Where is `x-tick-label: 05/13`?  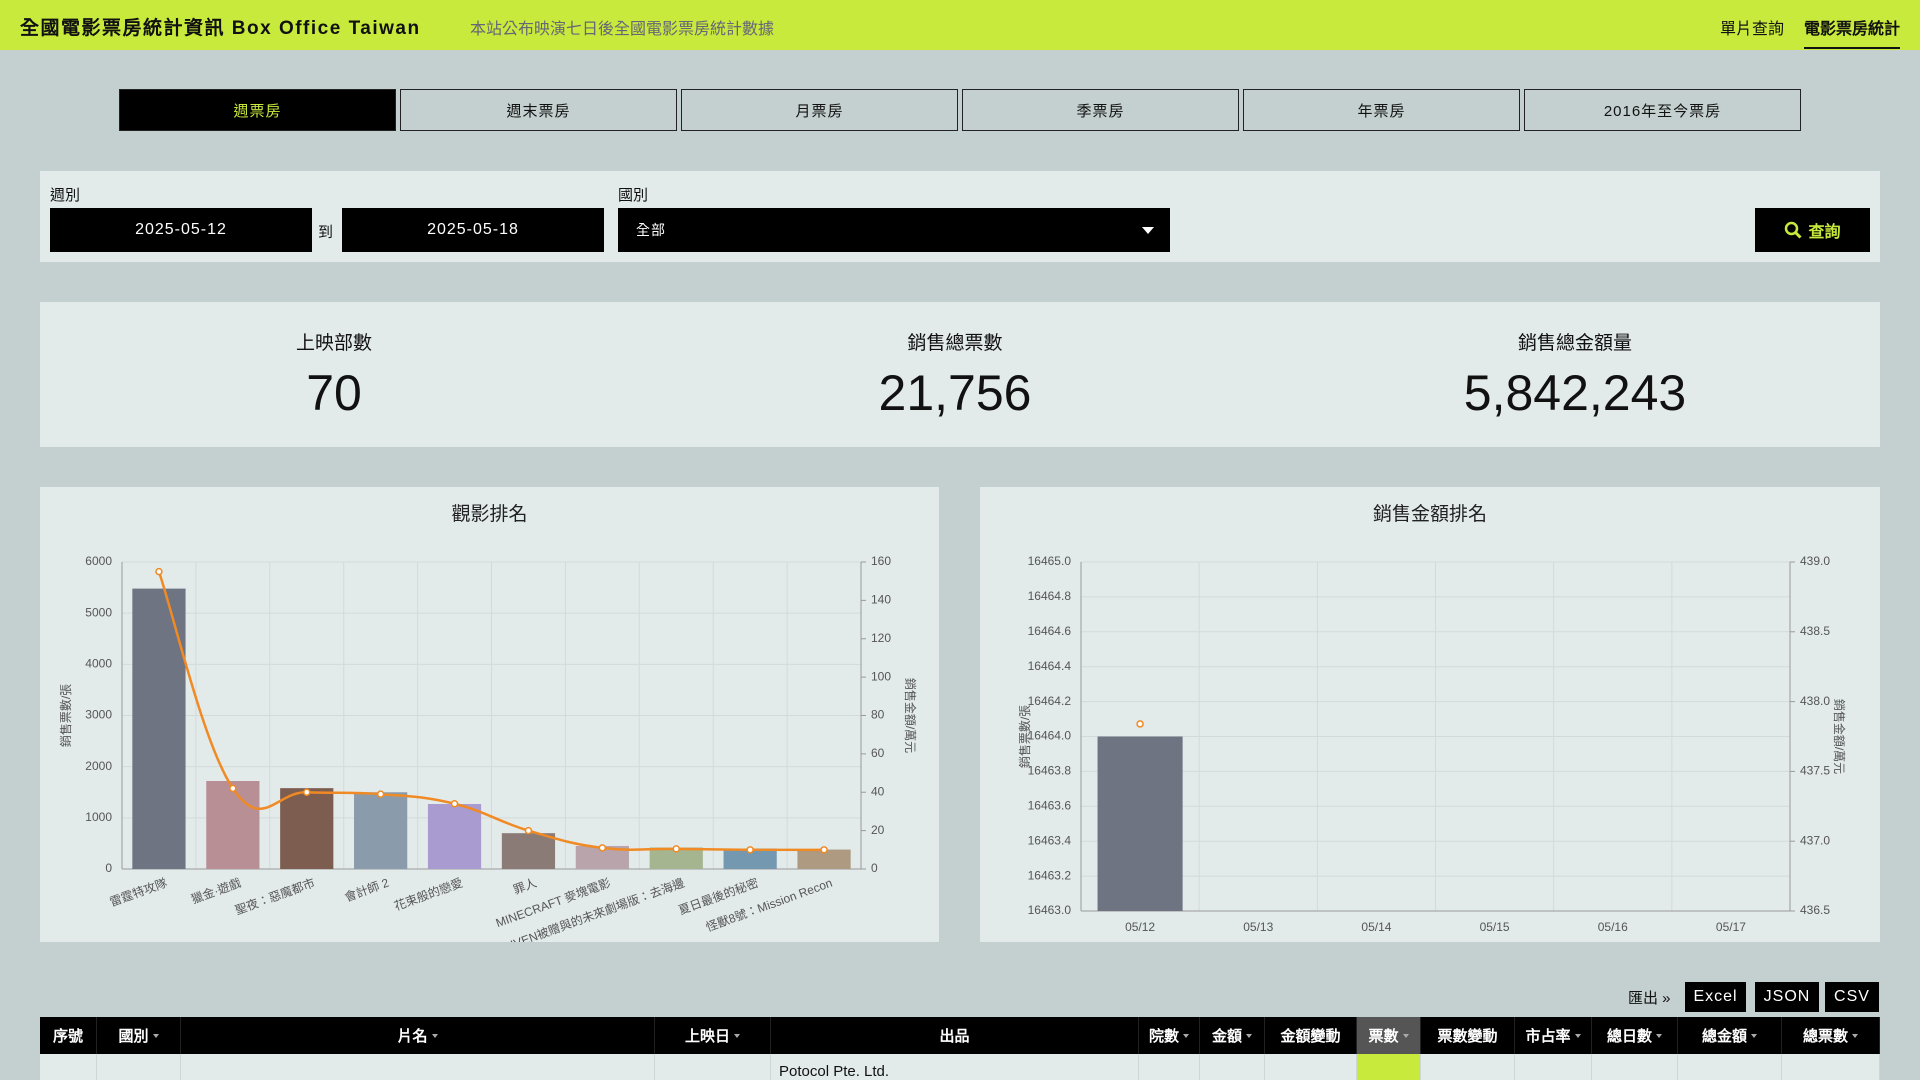
x-tick-label: 05/13 is located at coordinates (1258, 927).